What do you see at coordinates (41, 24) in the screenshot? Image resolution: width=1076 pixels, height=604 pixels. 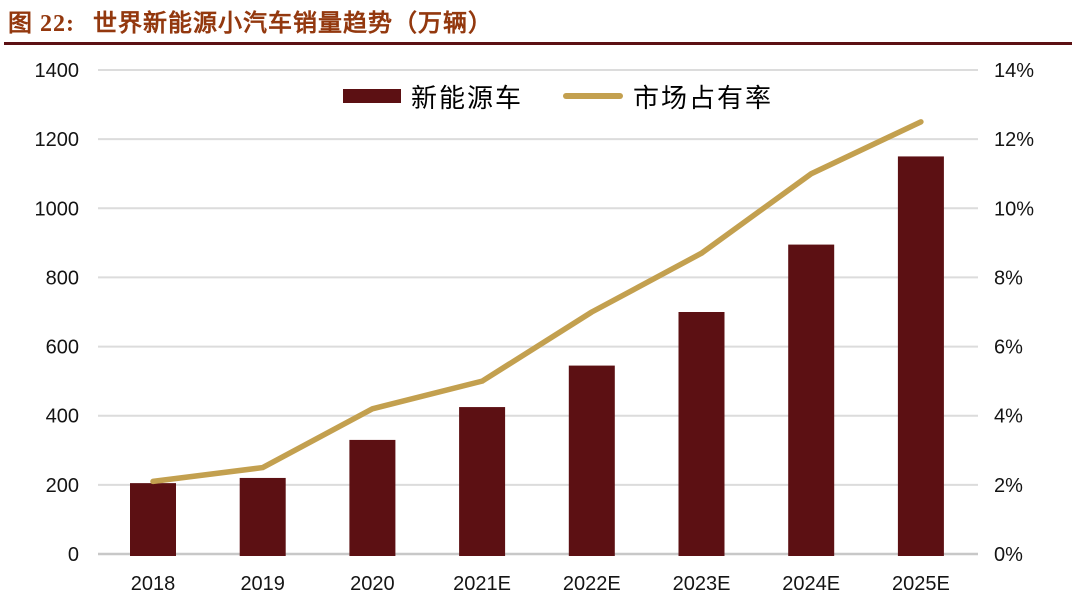 I see `figure-label: 图 22:` at bounding box center [41, 24].